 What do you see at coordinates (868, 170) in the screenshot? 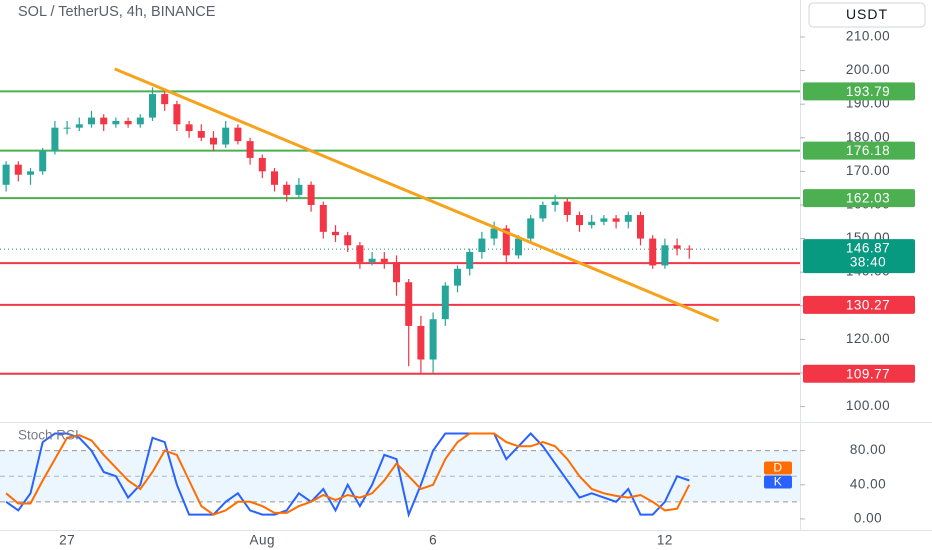
I see `y-tick-label: 170.00` at bounding box center [868, 170].